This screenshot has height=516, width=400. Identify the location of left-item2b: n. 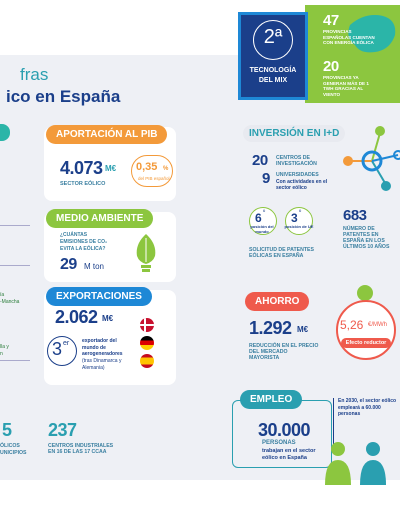
(1, 354).